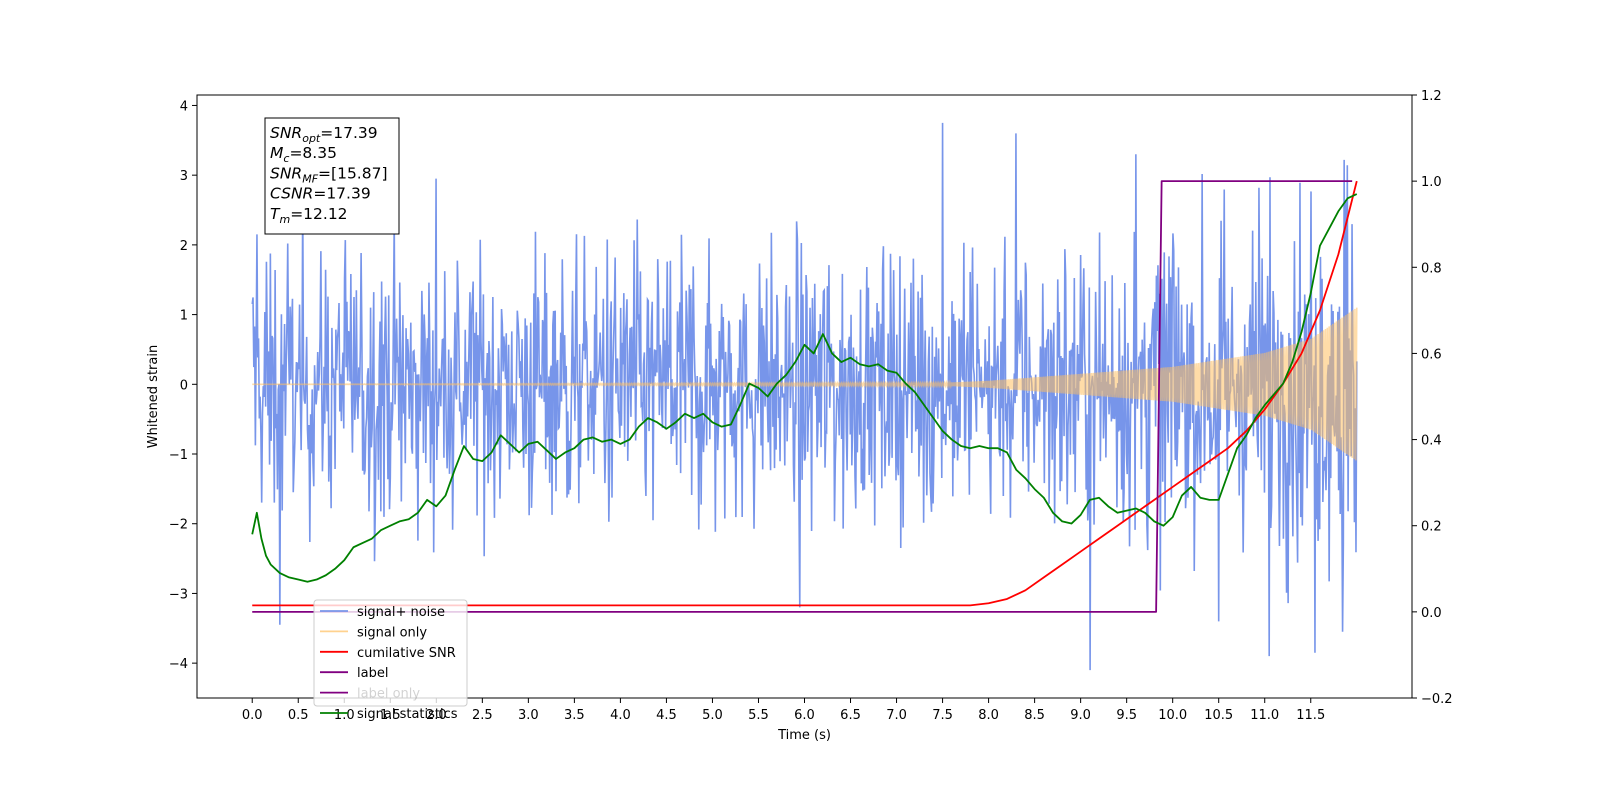 The image size is (1600, 804). I want to click on y-tick-label: 4, so click(184, 106).